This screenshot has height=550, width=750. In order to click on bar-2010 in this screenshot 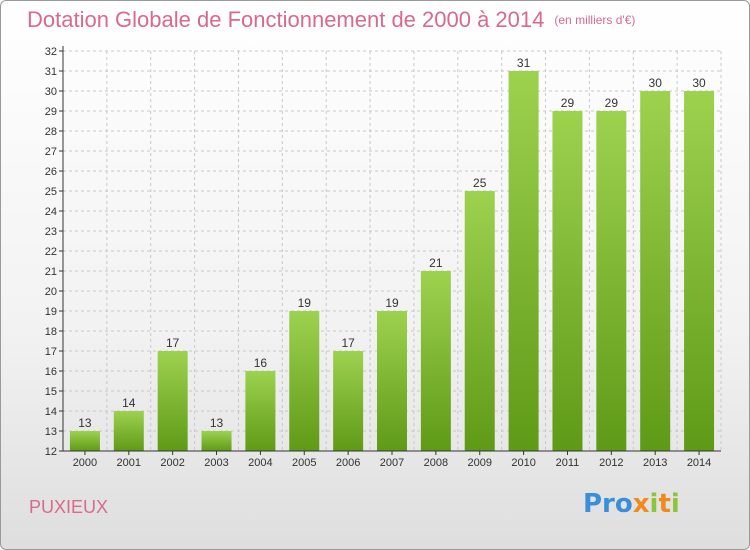, I will do `click(523, 261)`.